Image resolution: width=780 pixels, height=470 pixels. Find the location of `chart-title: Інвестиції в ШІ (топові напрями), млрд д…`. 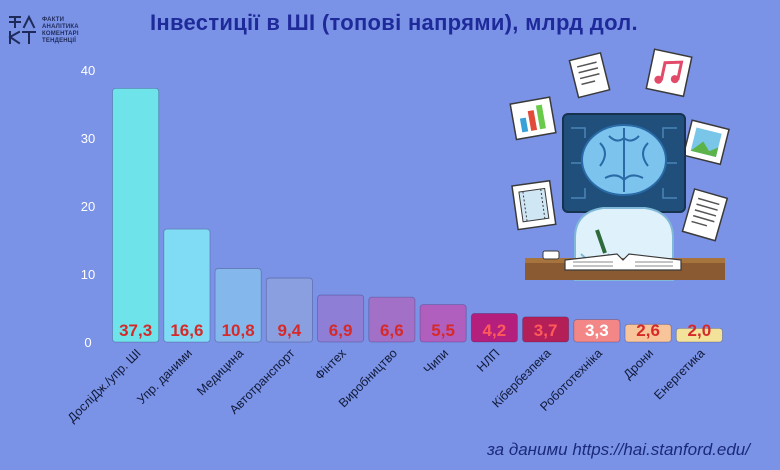

chart-title: Інвестиції в ШІ (топові напрями), млрд д… is located at coordinates (394, 22).